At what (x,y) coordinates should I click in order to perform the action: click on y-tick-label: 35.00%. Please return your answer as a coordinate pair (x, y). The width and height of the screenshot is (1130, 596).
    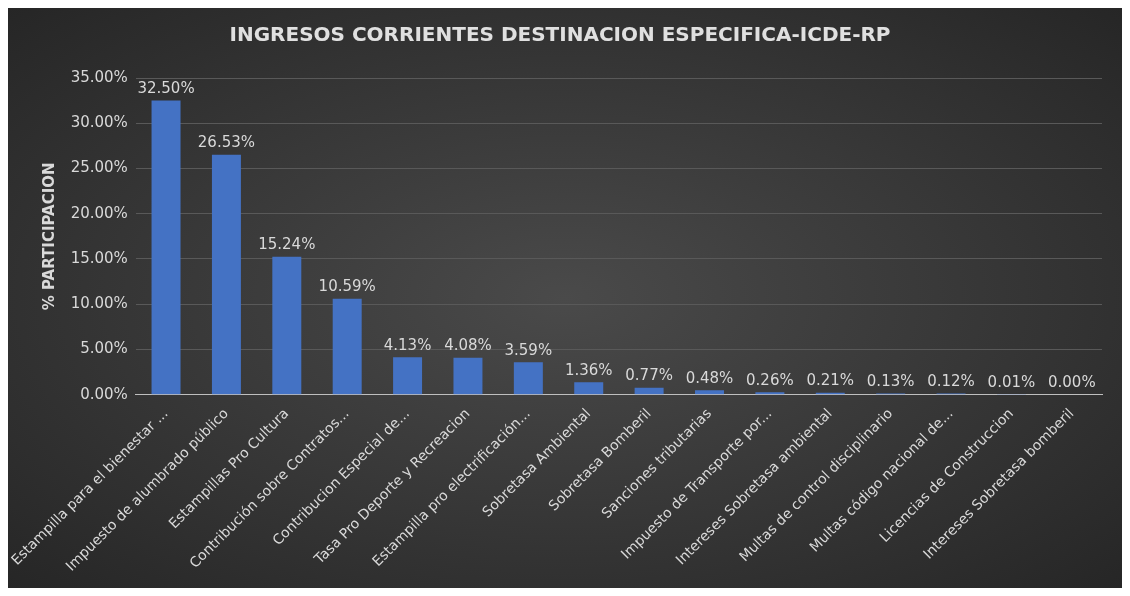
    Looking at the image, I should click on (99, 76).